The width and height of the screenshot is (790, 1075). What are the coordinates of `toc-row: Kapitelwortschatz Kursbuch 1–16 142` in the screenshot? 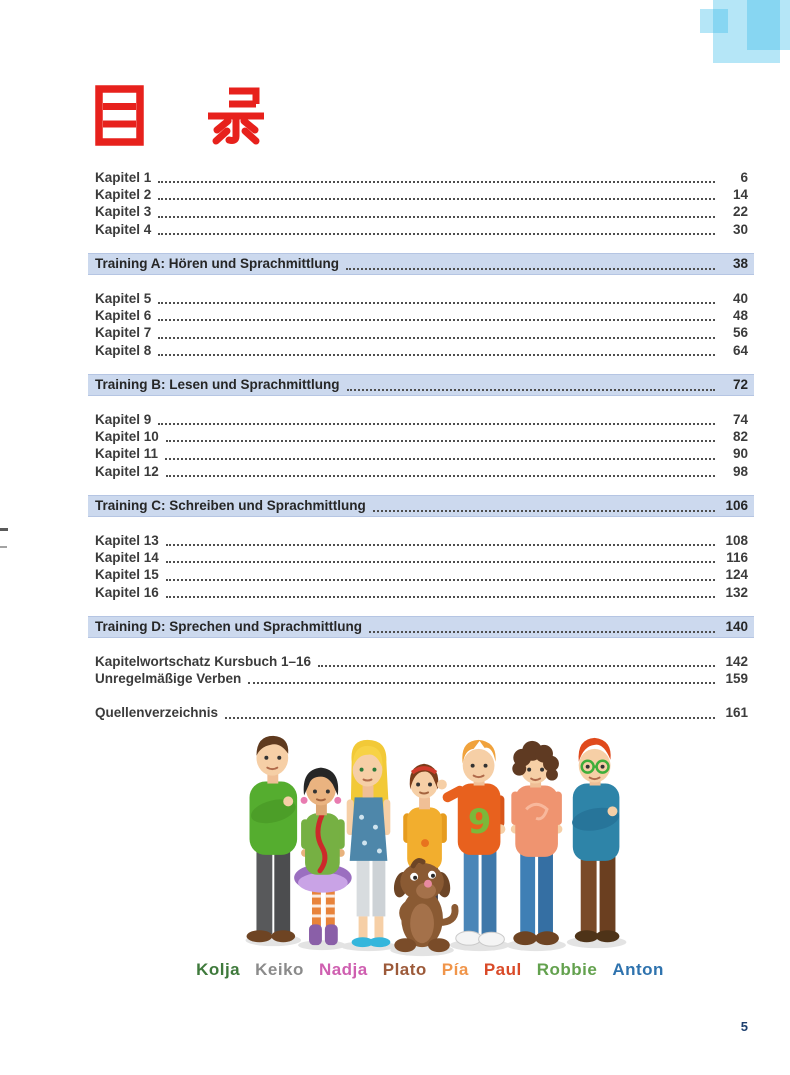 It's located at (421, 661).